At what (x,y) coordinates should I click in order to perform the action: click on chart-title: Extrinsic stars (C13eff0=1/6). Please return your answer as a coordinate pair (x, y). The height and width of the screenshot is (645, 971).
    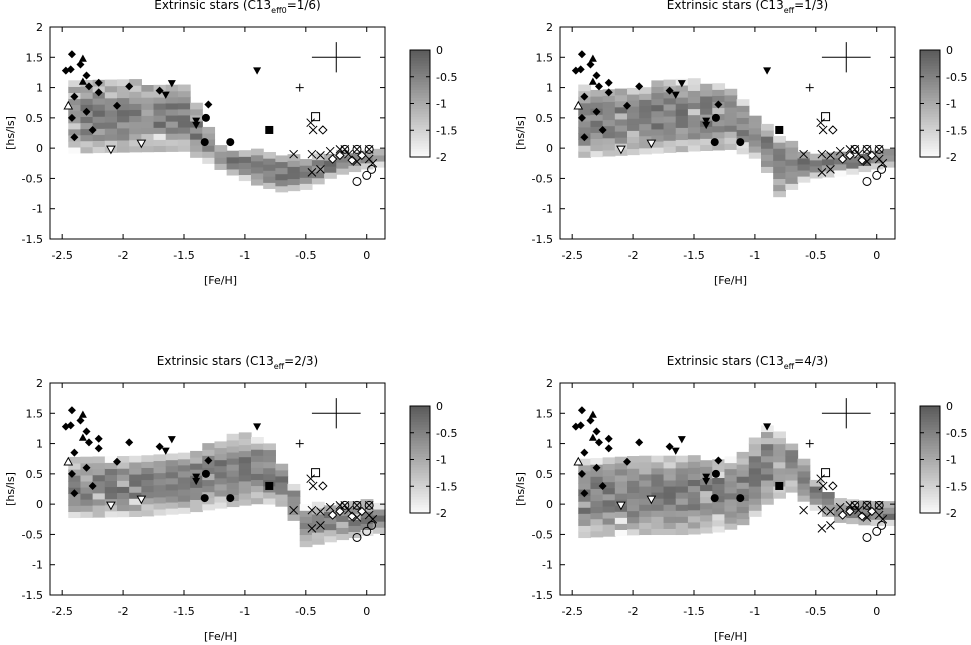
    Looking at the image, I should click on (237, 7).